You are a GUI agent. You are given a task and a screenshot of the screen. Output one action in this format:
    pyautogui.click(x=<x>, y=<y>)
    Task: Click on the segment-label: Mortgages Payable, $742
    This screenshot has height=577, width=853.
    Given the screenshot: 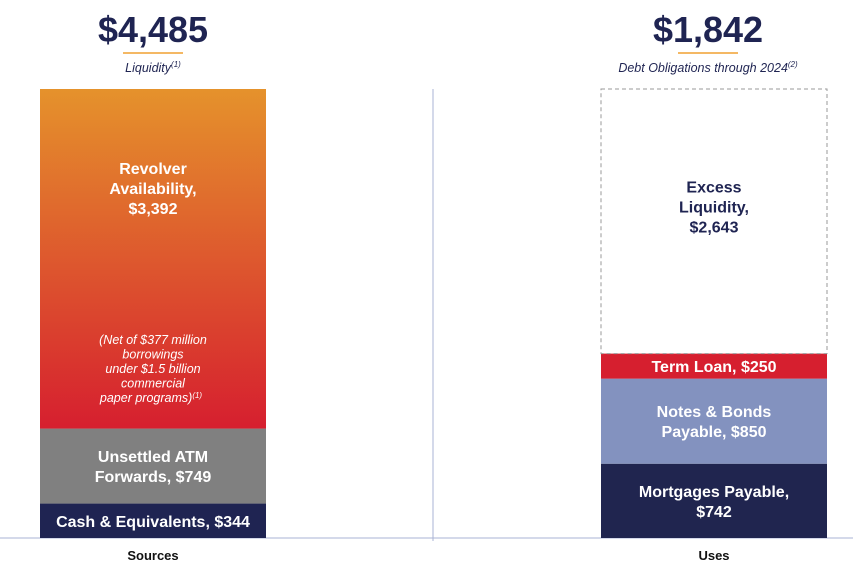 What is the action you would take?
    pyautogui.click(x=714, y=502)
    